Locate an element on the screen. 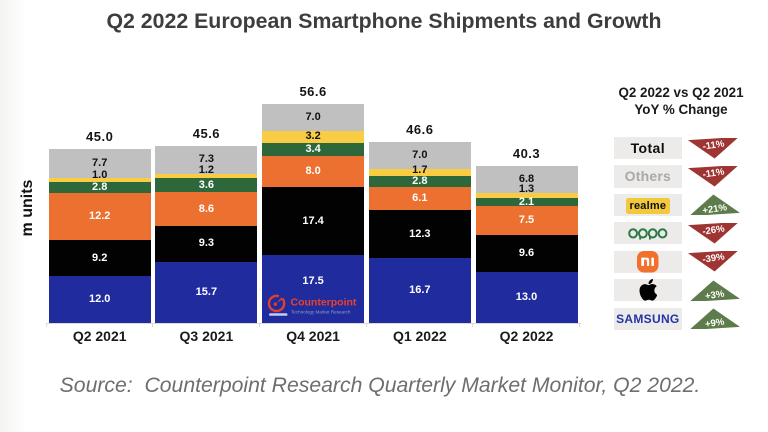  svg-text: -39% is located at coordinates (714, 259).